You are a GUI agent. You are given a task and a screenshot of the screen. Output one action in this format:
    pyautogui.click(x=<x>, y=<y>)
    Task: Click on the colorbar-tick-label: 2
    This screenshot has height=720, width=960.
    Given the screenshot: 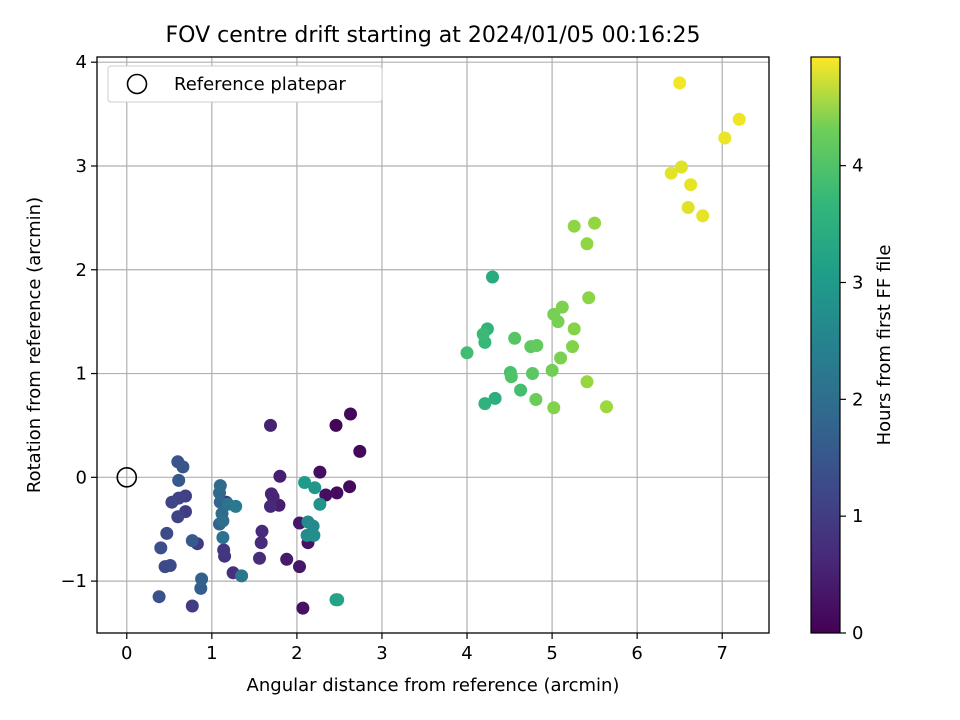 What is the action you would take?
    pyautogui.click(x=857, y=399)
    